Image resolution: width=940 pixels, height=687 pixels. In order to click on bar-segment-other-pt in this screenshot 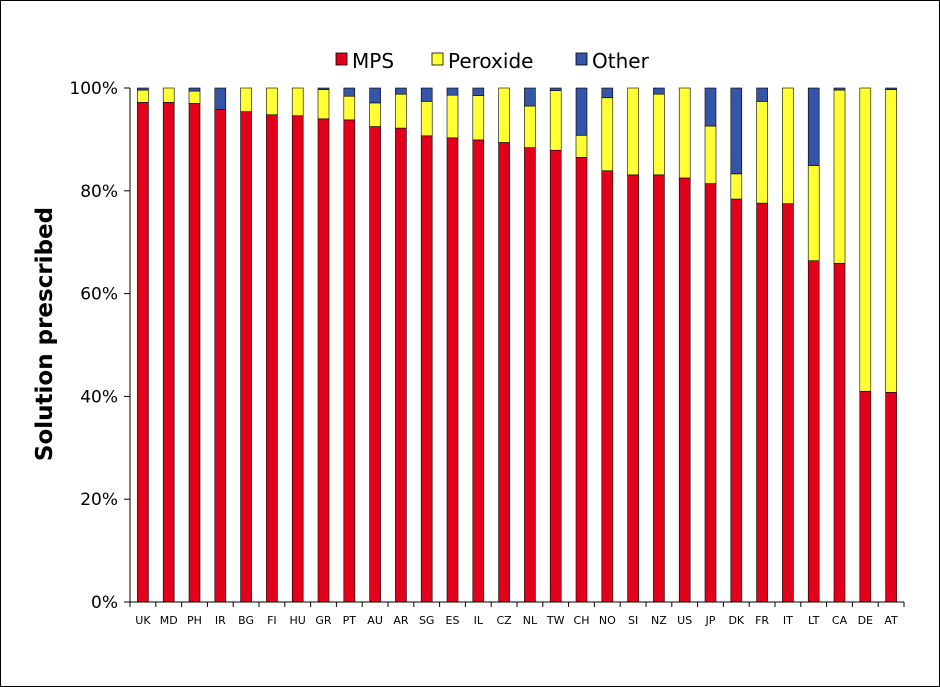, I will do `click(349, 92)`.